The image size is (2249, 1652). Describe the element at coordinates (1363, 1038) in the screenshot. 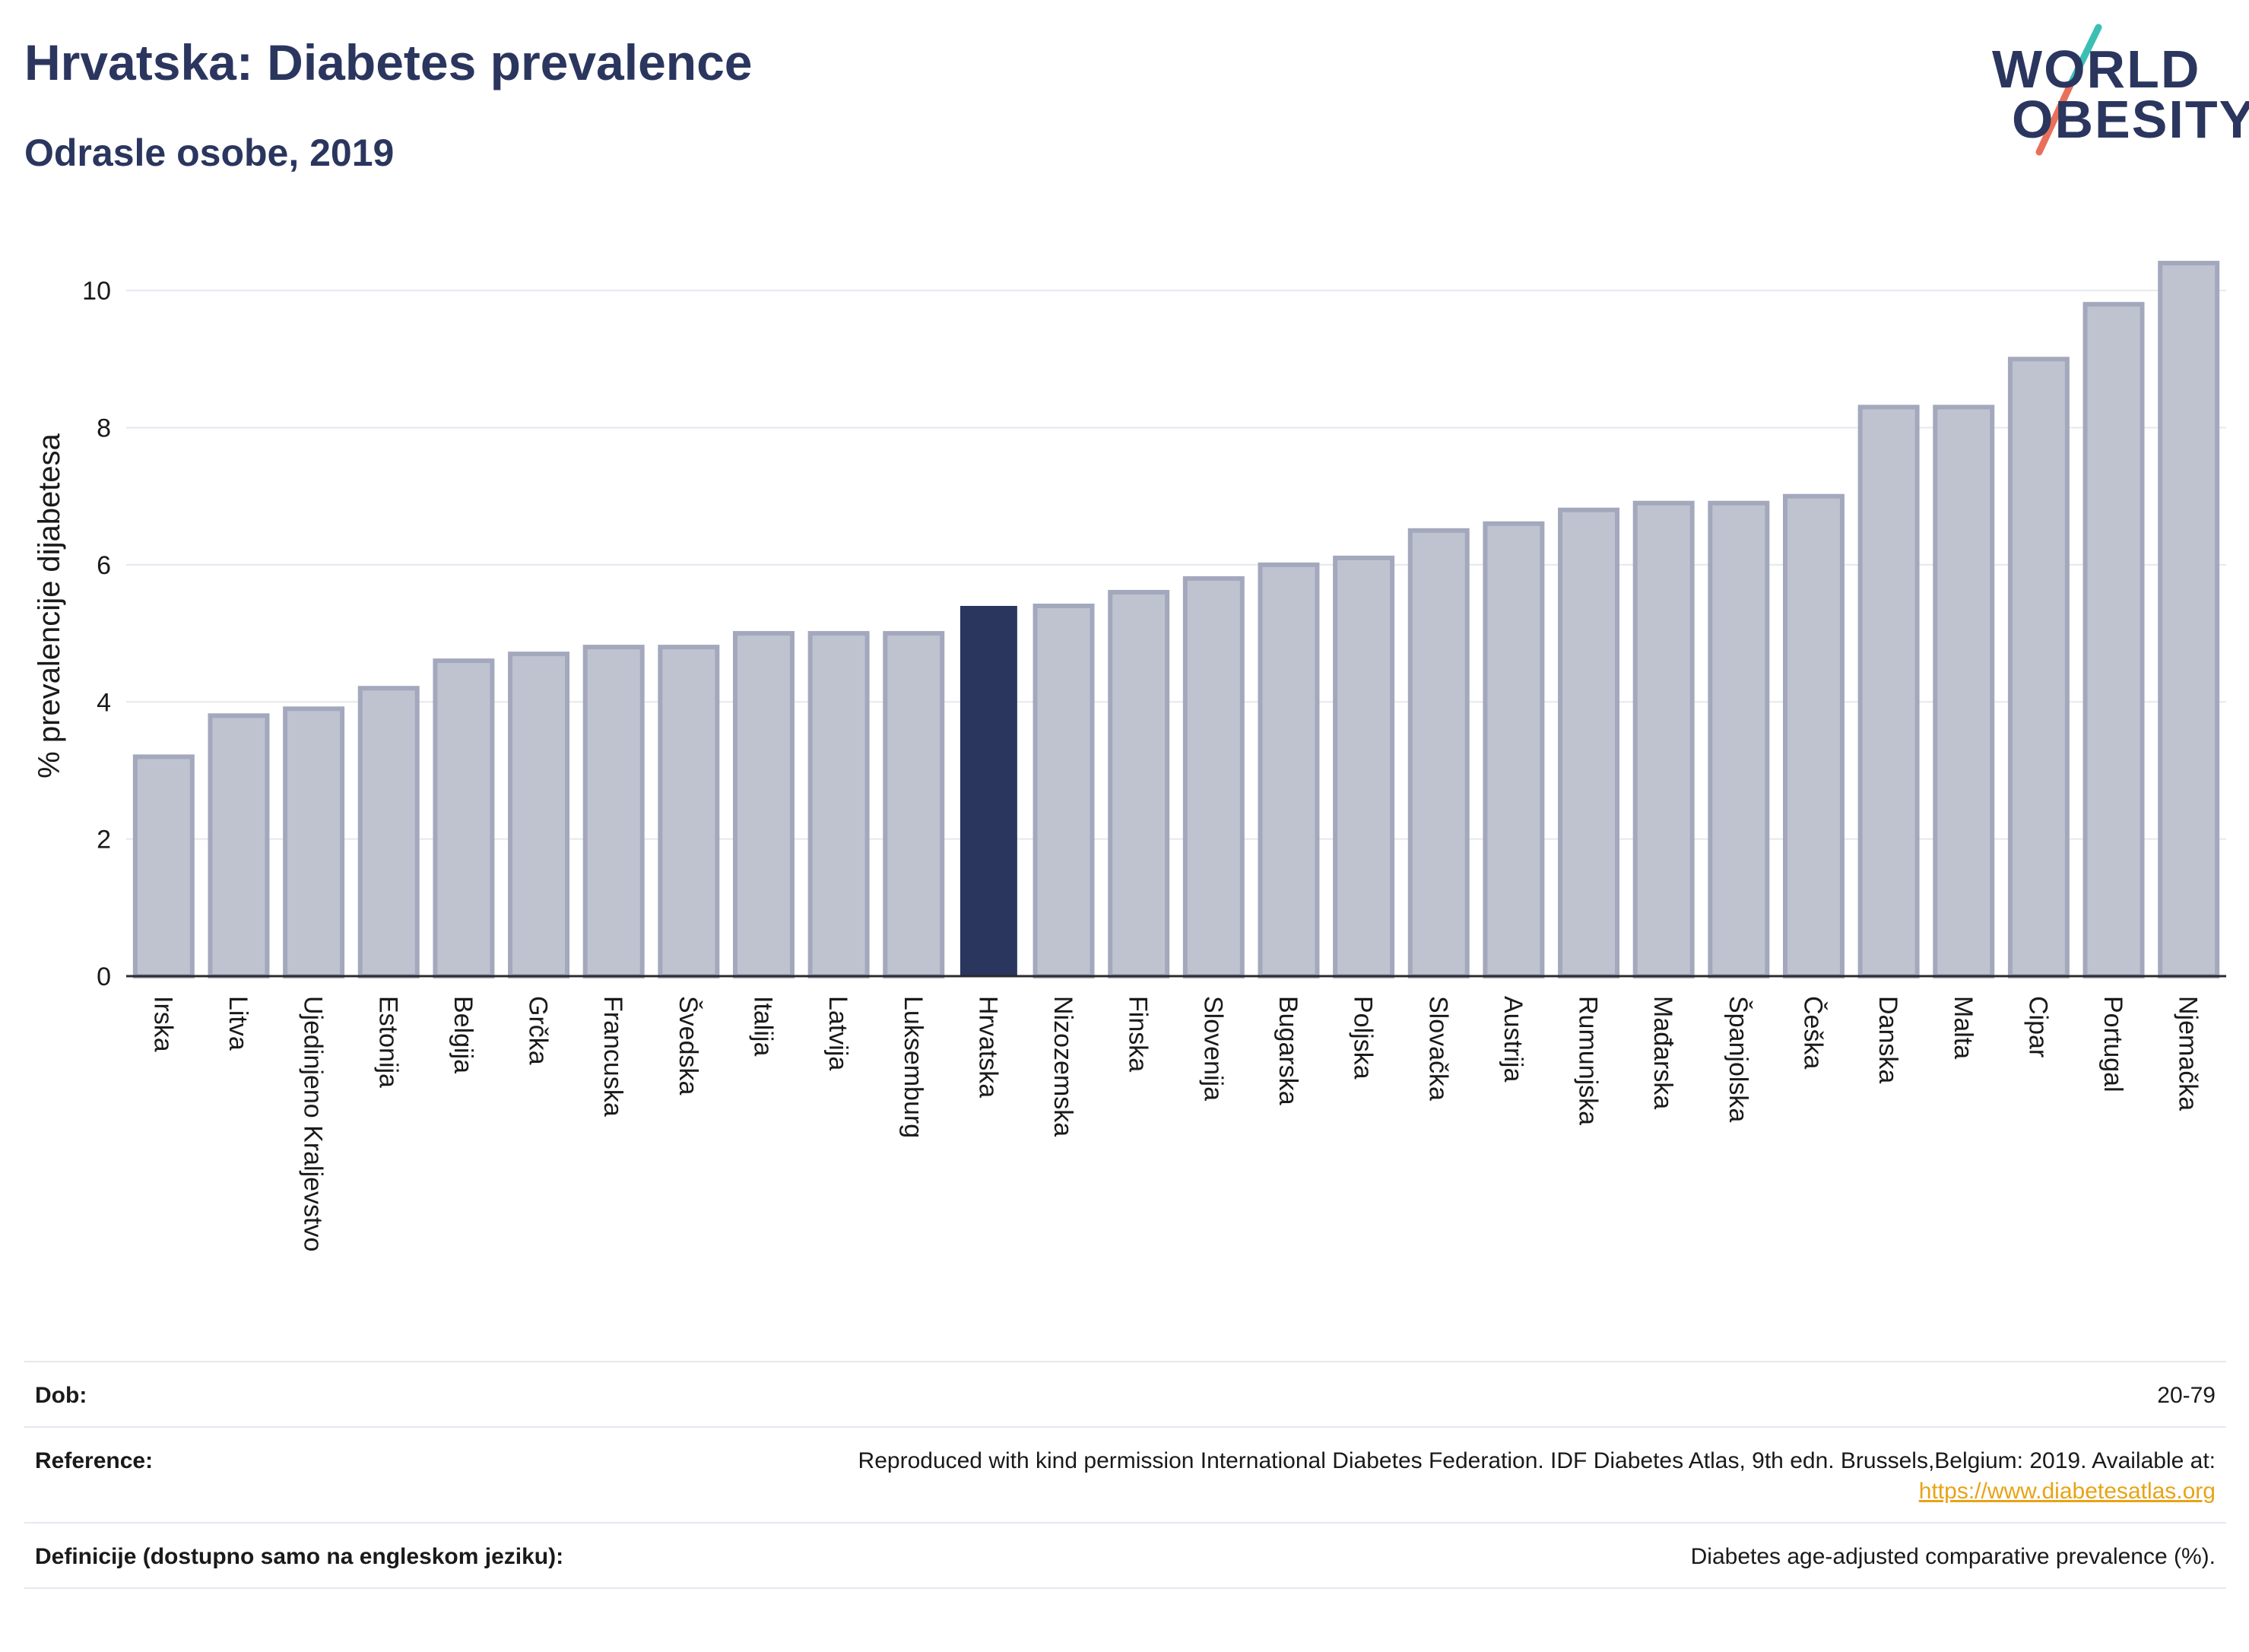

I see `x-tick-label: Poljska` at that location.